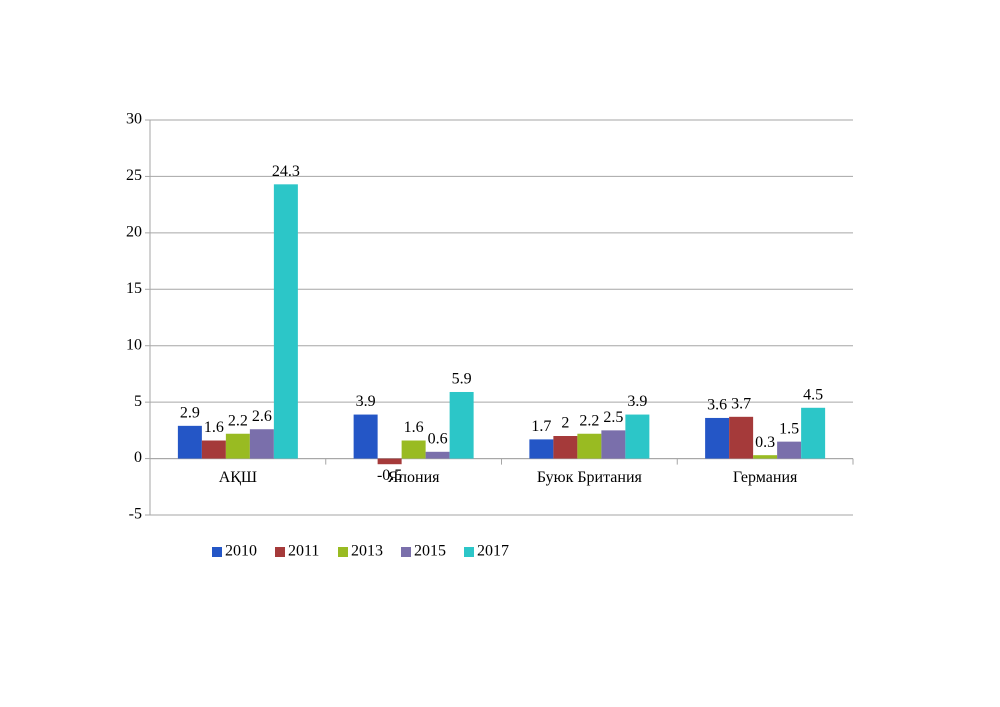  What do you see at coordinates (613, 417) in the screenshot?
I see `value-label: 2.5` at bounding box center [613, 417].